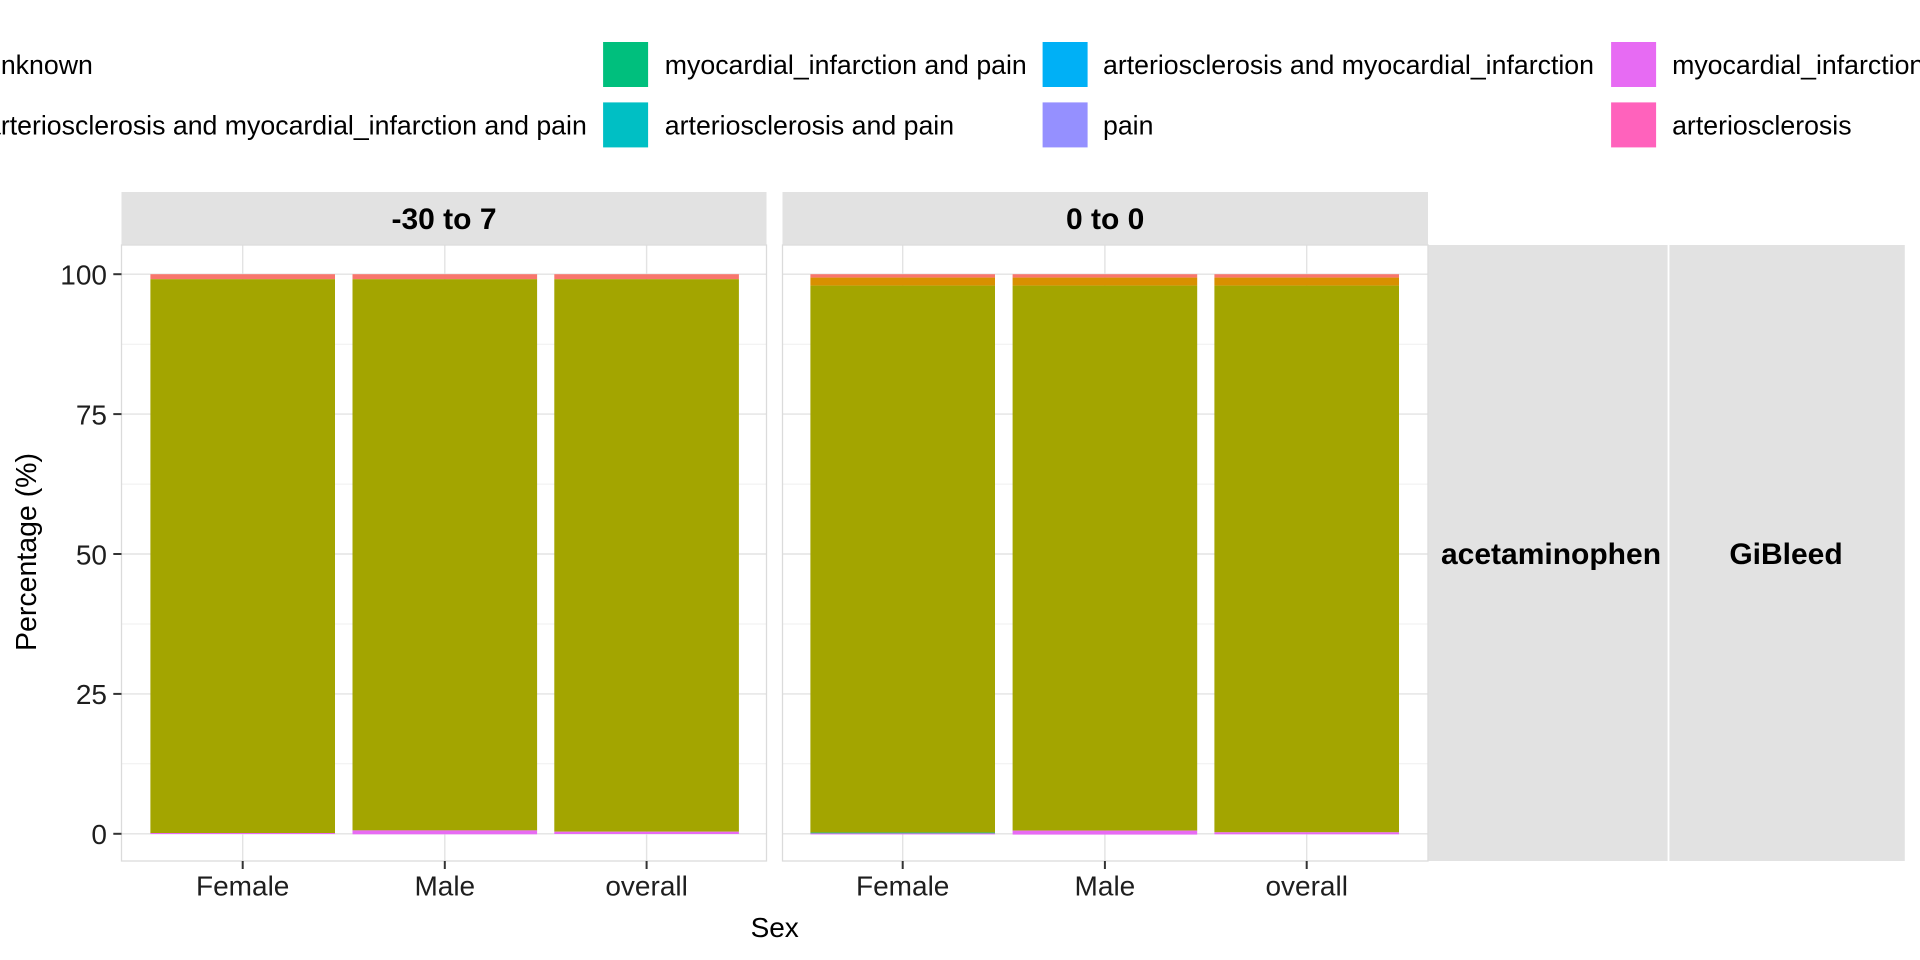 The height and width of the screenshot is (960, 1920). I want to click on svg-text: arteriosclerosis and pain, so click(809, 126).